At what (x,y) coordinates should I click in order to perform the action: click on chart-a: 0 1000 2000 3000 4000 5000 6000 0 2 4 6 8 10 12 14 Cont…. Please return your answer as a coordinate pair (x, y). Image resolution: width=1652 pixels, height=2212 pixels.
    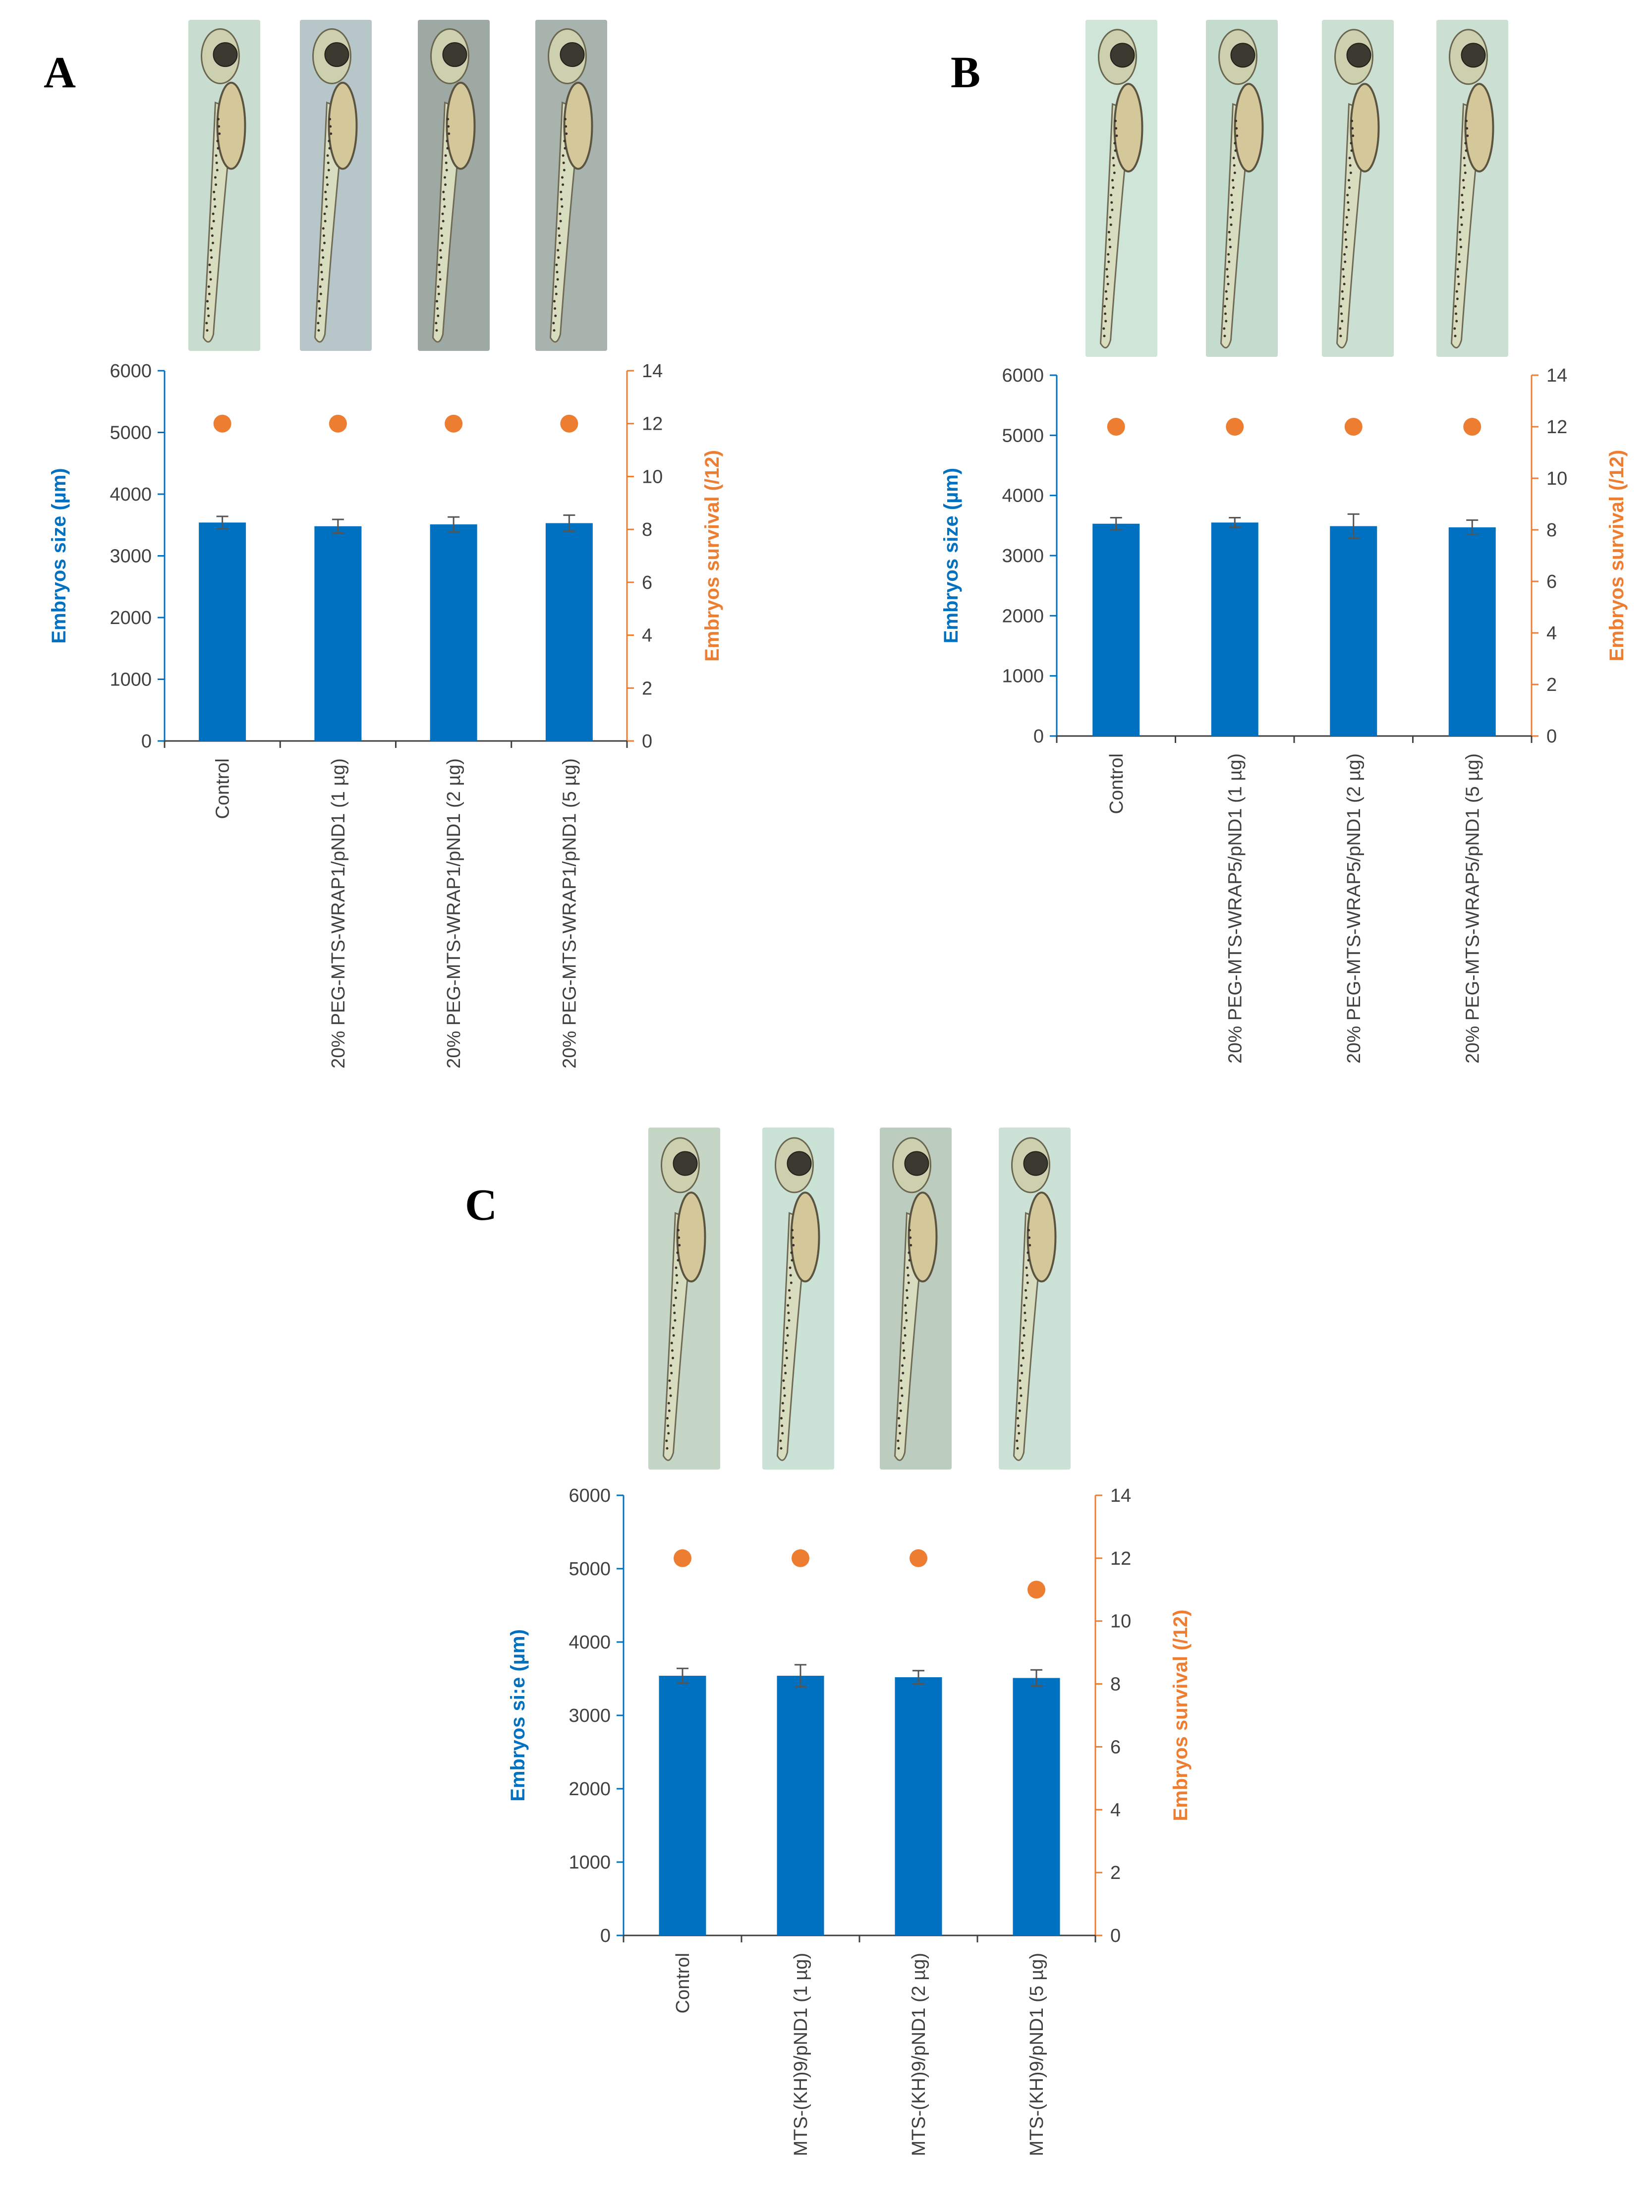
    Looking at the image, I should click on (385, 715).